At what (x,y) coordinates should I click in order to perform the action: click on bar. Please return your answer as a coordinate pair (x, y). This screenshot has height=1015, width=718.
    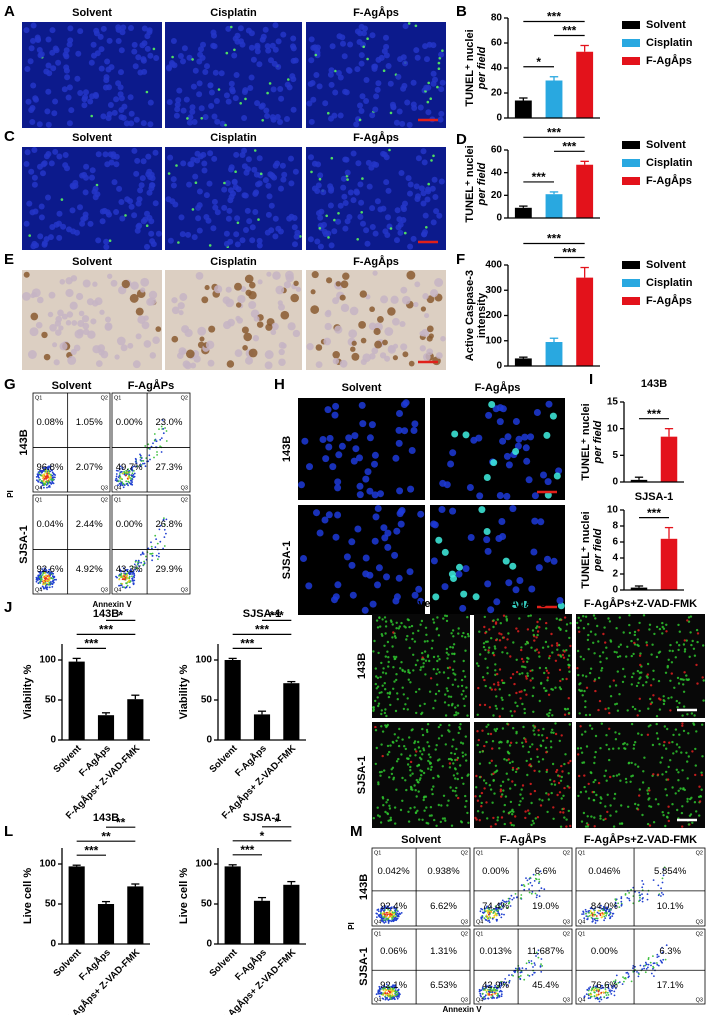
    Looking at the image, I should click on (232, 700).